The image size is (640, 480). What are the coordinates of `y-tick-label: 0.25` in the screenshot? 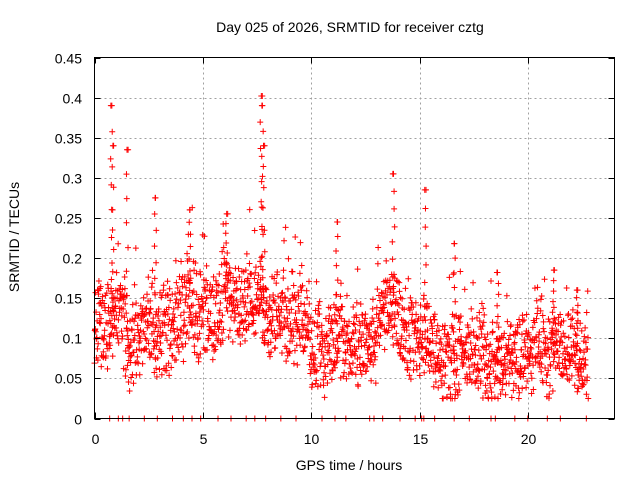 It's located at (68, 219).